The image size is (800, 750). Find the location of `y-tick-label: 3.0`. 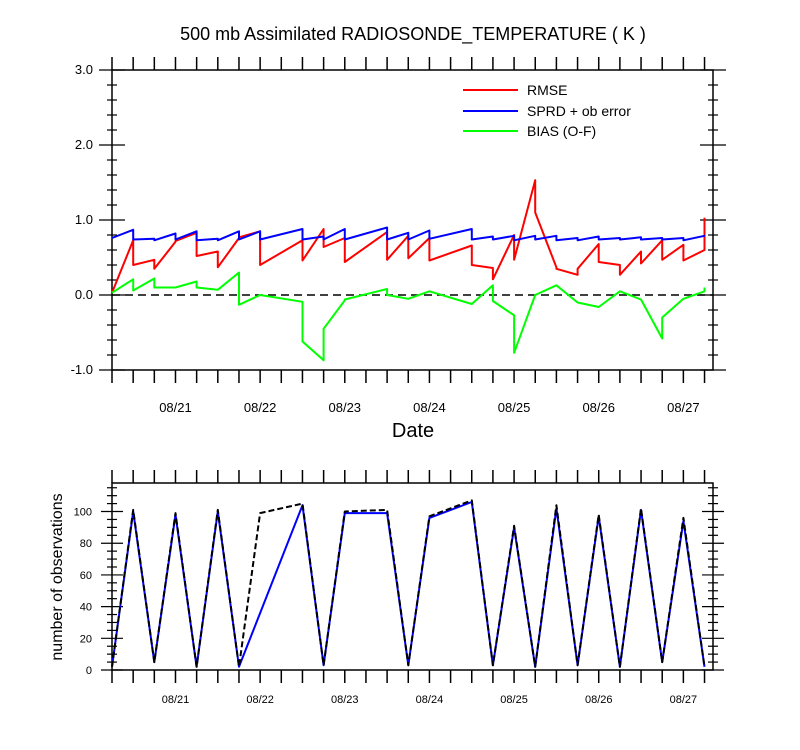

y-tick-label: 3.0 is located at coordinates (84, 69).